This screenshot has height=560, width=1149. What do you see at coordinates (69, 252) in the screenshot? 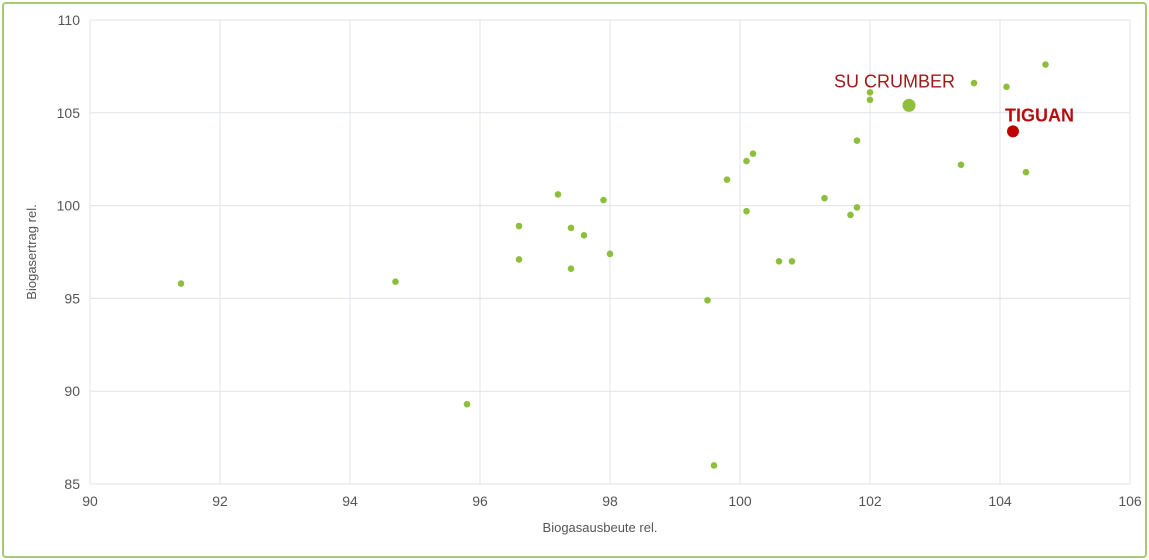
I see `y-tick-labels: 85 90 95 100 105 110` at bounding box center [69, 252].